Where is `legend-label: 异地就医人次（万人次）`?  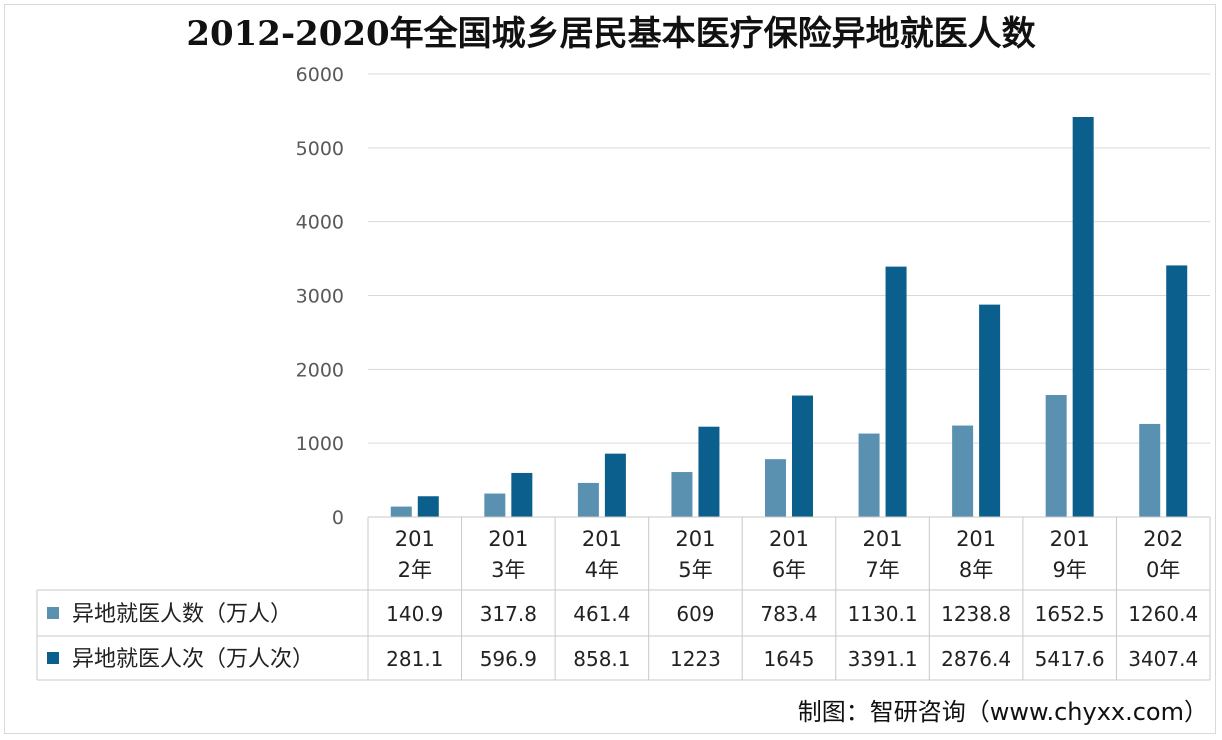 legend-label: 异地就医人次（万人次） is located at coordinates (193, 659).